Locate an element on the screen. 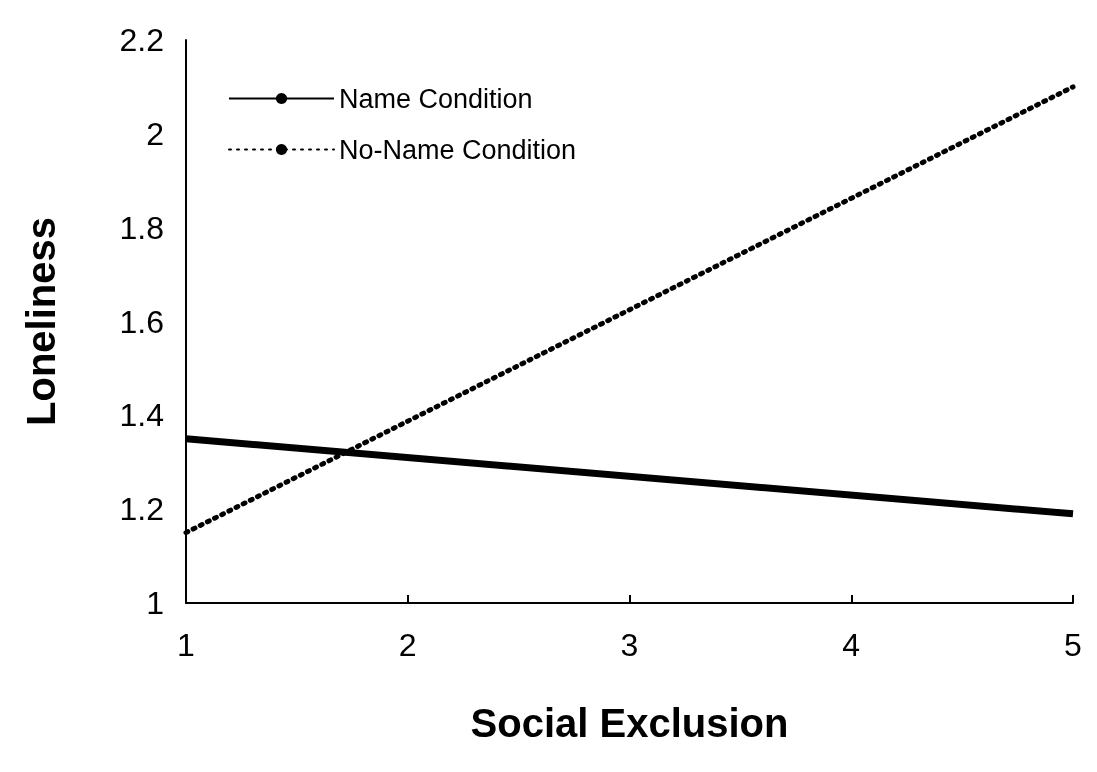 Image resolution: width=1097 pixels, height=772 pixels. legend-label: No-Name Condition is located at coordinates (458, 149).